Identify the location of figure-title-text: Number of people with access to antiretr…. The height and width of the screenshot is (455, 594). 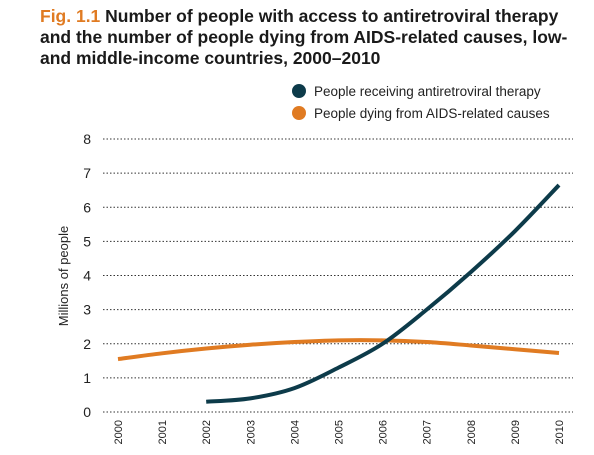
(304, 37).